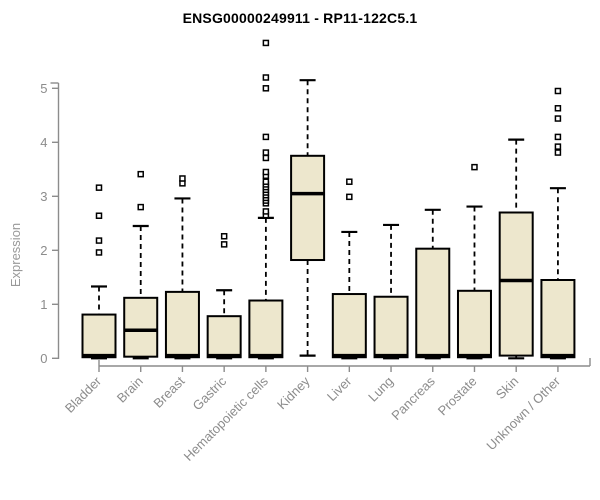  What do you see at coordinates (300, 18) in the screenshot?
I see `chart-title: ENSG00000249911 - RP11-122C5.1` at bounding box center [300, 18].